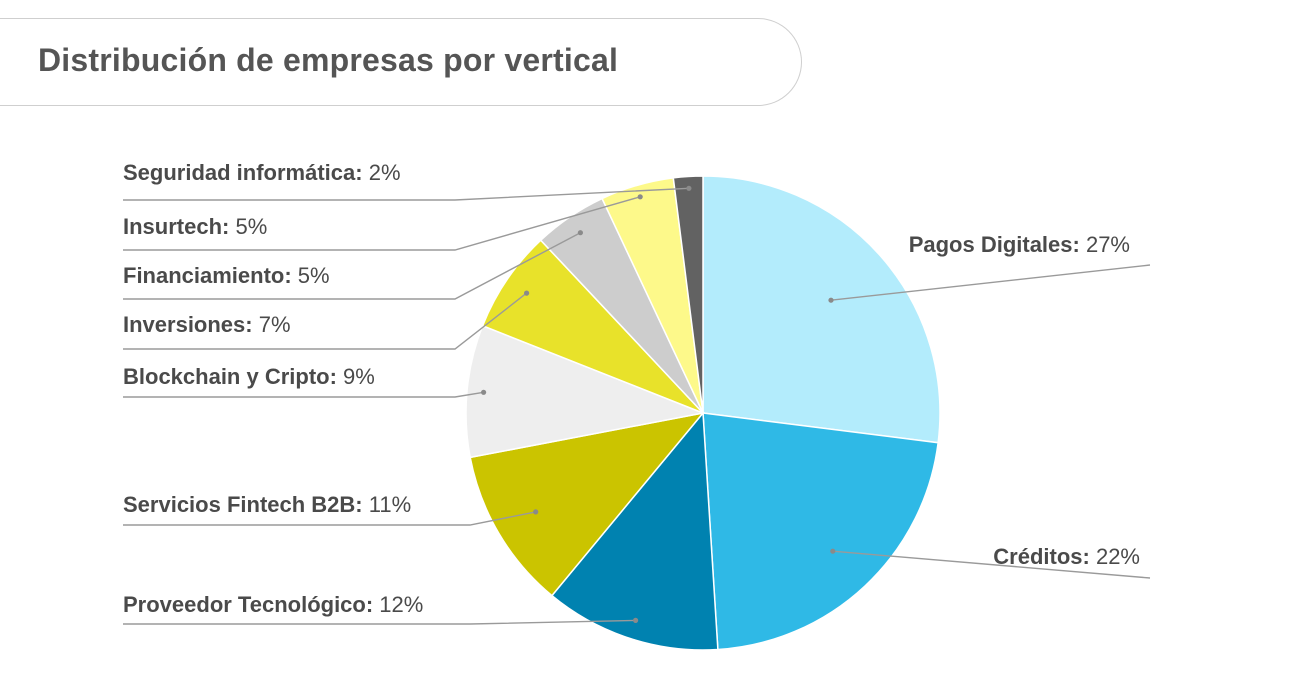  What do you see at coordinates (1066, 556) in the screenshot?
I see `slice-label-creditos: Créditos: 22%` at bounding box center [1066, 556].